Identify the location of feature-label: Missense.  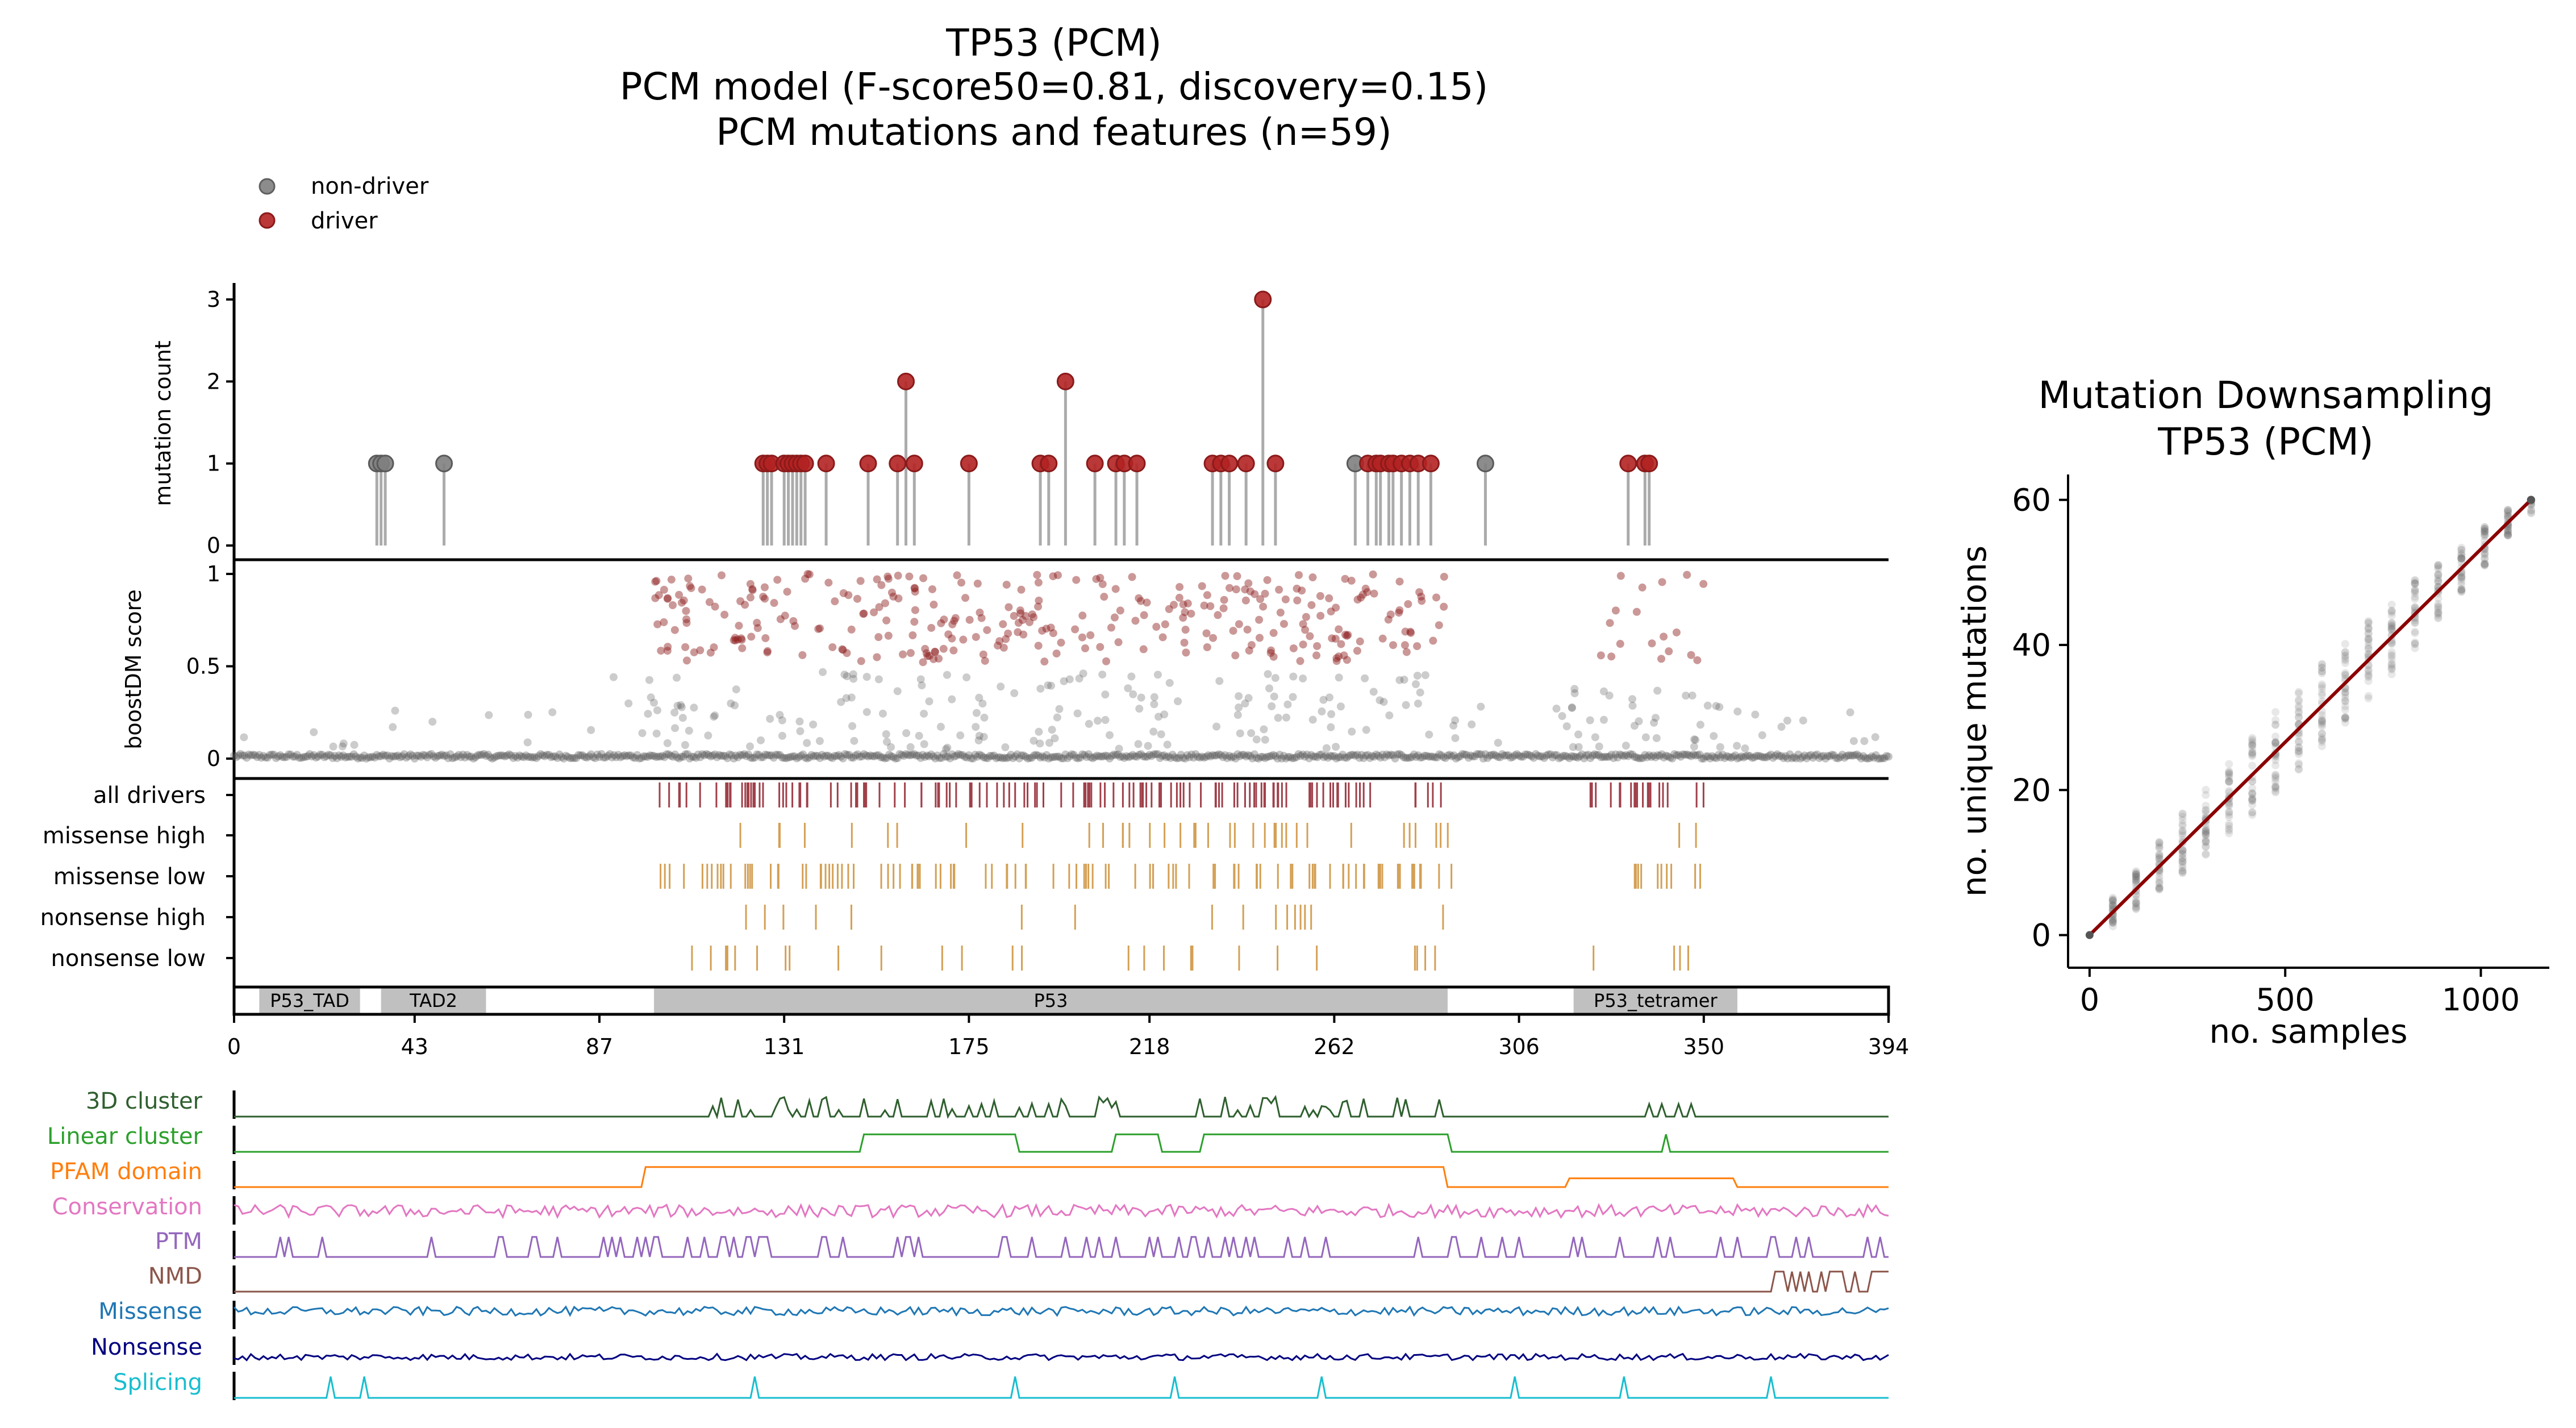
(150, 1311).